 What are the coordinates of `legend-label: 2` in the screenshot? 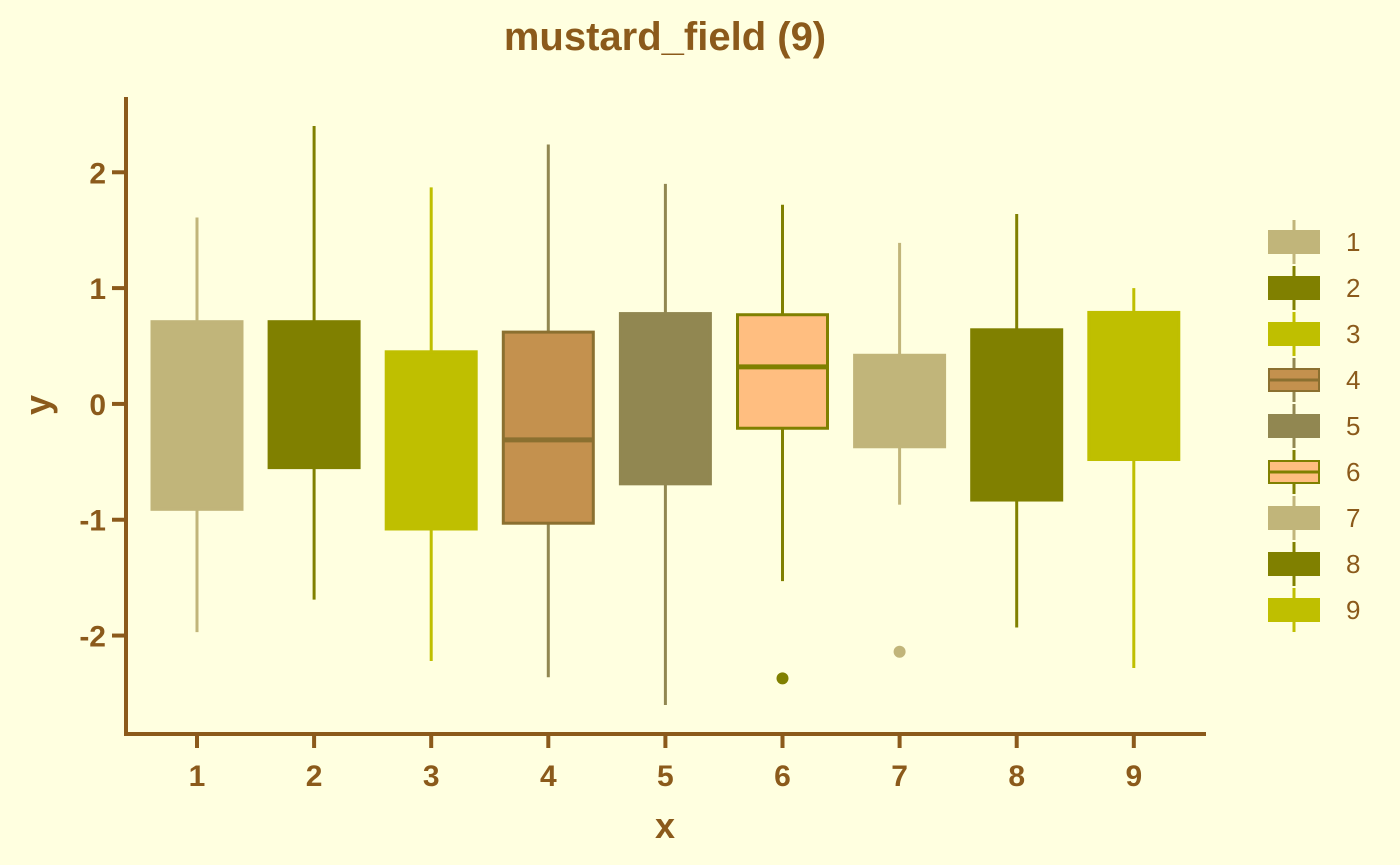 It's located at (1353, 288).